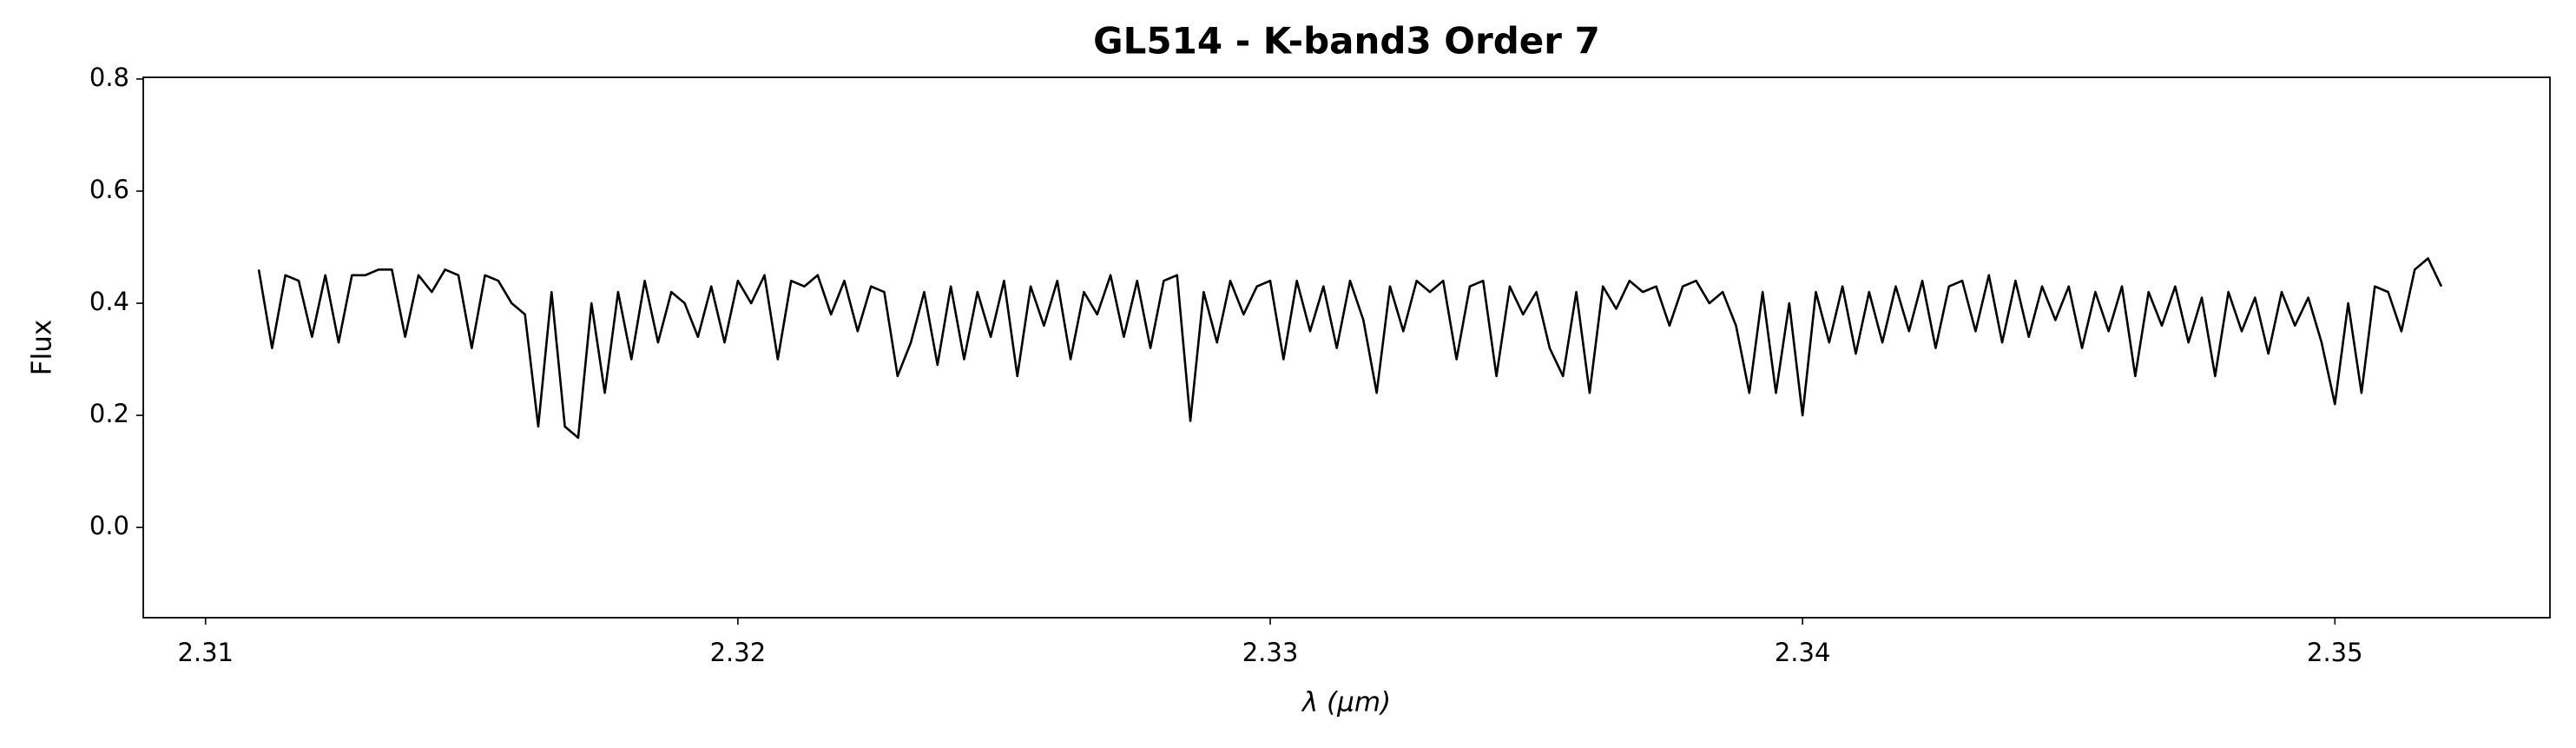 This screenshot has height=748, width=2576. What do you see at coordinates (1346, 41) in the screenshot?
I see `chart-title: GL514 - K-band3 Order 7` at bounding box center [1346, 41].